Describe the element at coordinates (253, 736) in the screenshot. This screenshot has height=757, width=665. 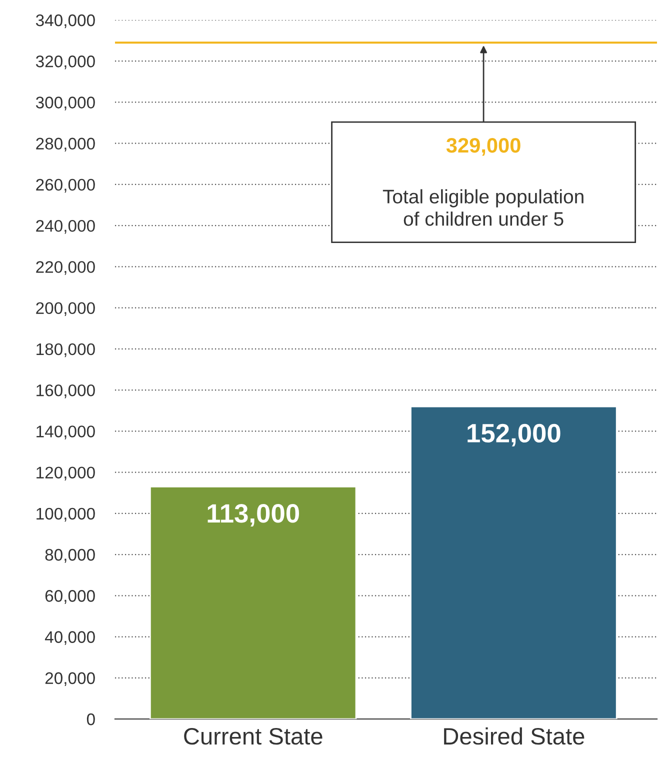
I see `x-tick-label: Current State` at that location.